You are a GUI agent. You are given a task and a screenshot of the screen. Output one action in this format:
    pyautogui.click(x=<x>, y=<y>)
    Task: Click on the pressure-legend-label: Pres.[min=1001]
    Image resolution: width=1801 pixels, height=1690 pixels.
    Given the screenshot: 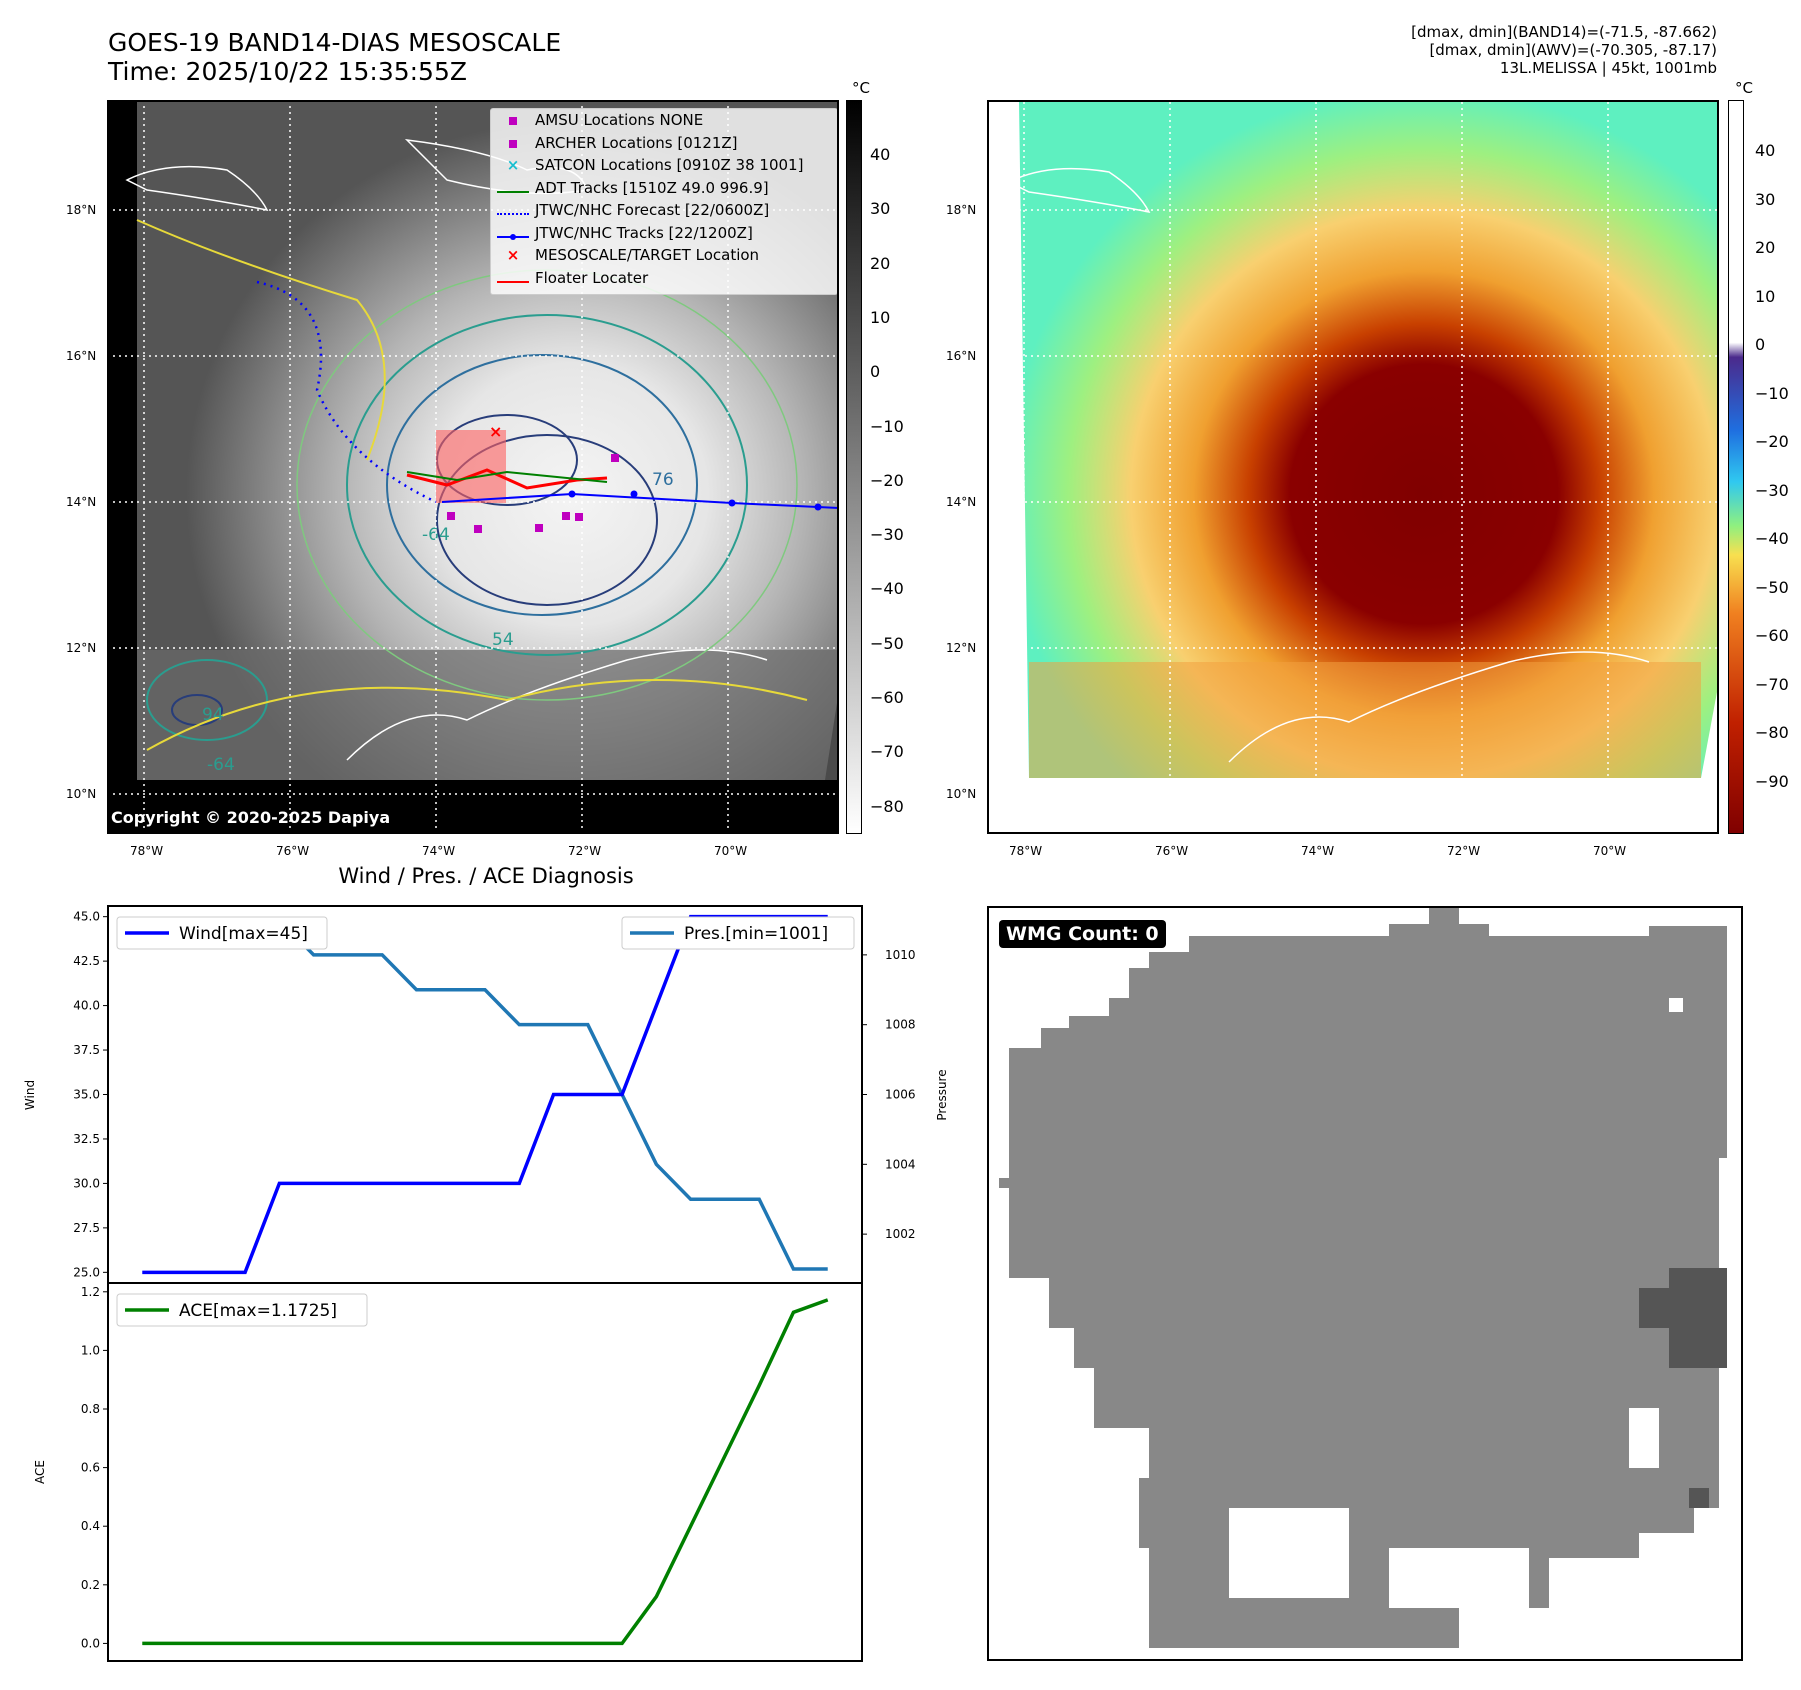 What is the action you would take?
    pyautogui.click(x=756, y=934)
    